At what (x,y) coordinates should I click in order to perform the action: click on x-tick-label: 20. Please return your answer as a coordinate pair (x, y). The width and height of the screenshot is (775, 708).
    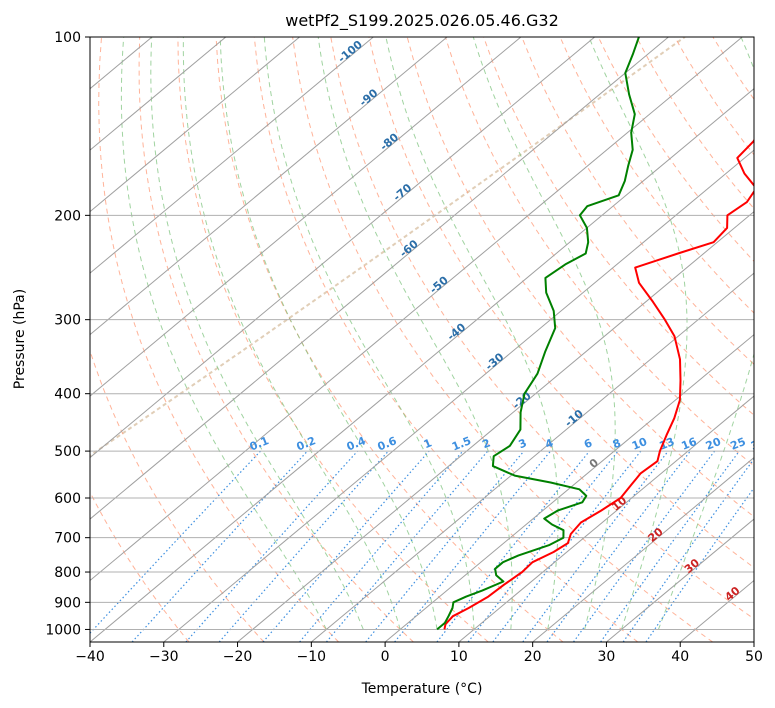
    Looking at the image, I should click on (533, 657).